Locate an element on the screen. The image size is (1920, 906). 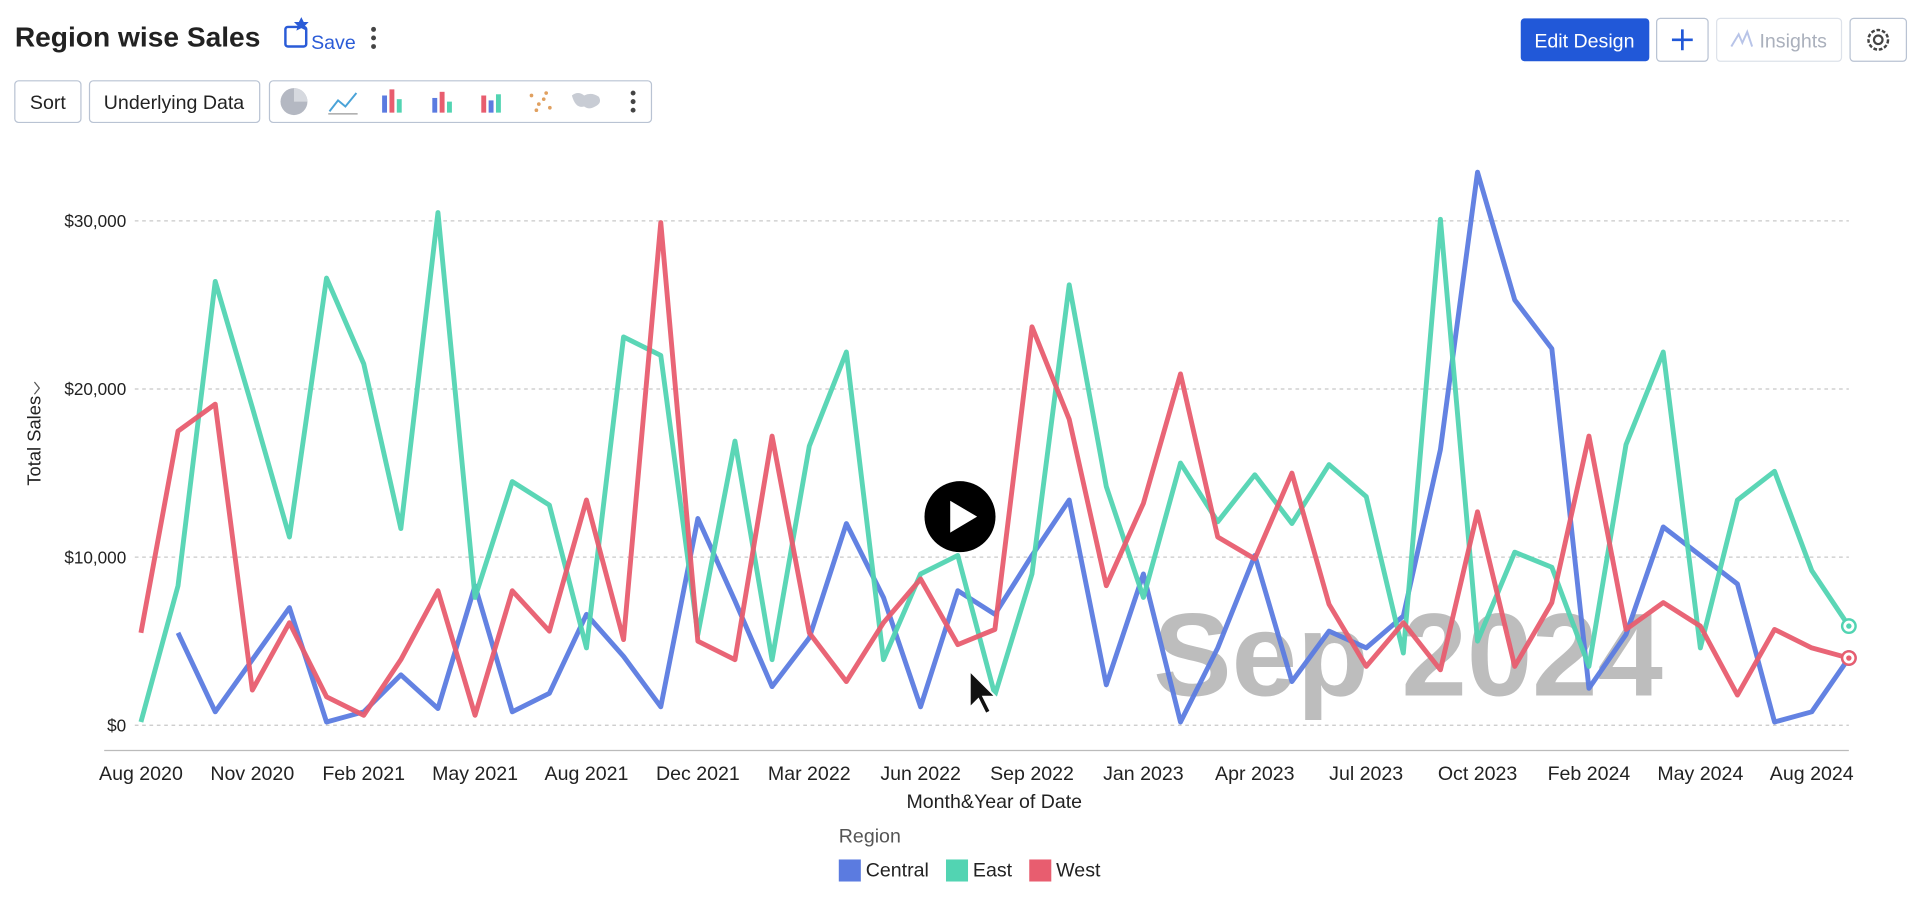
play-button is located at coordinates (960, 517).